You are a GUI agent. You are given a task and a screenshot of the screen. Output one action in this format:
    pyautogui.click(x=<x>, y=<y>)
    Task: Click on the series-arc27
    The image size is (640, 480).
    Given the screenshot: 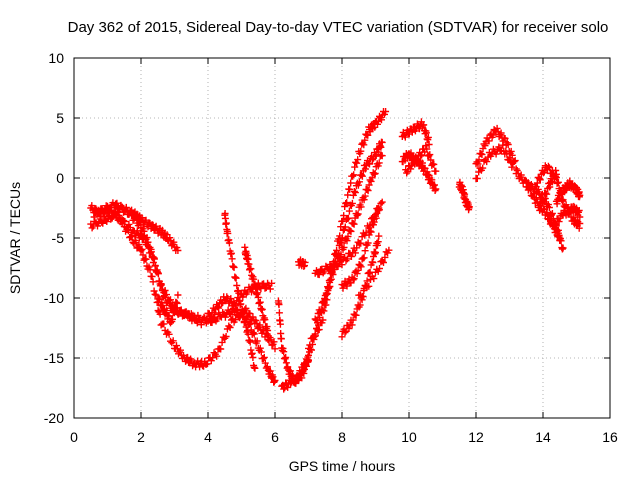 What is the action you would take?
    pyautogui.click(x=566, y=216)
    